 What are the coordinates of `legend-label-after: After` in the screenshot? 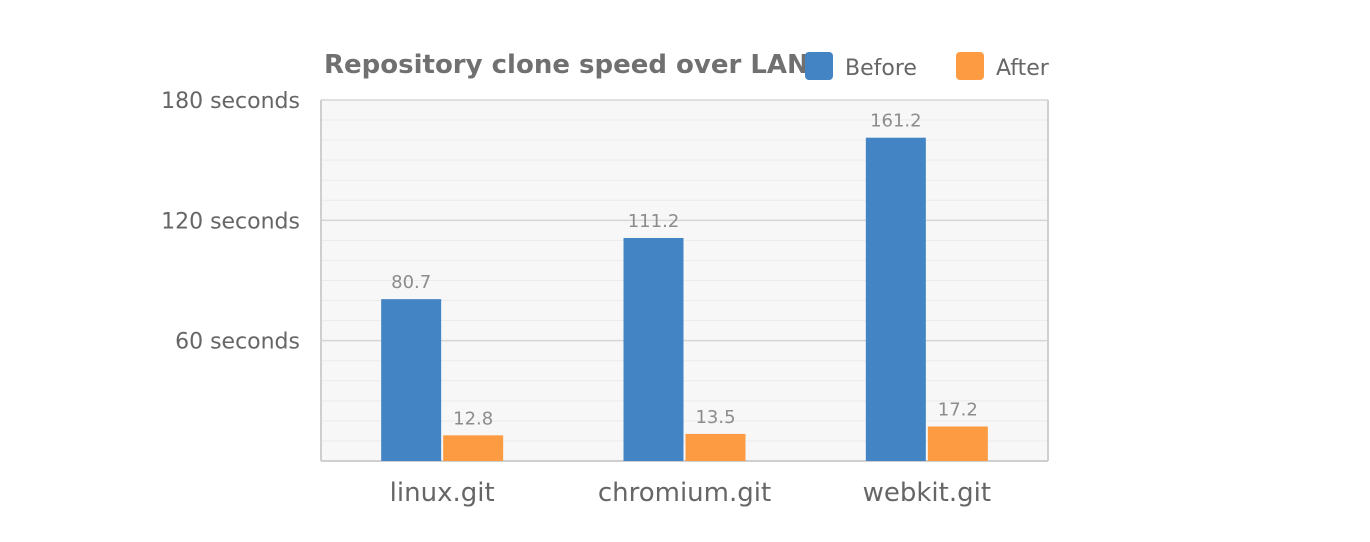 It's located at (1023, 68).